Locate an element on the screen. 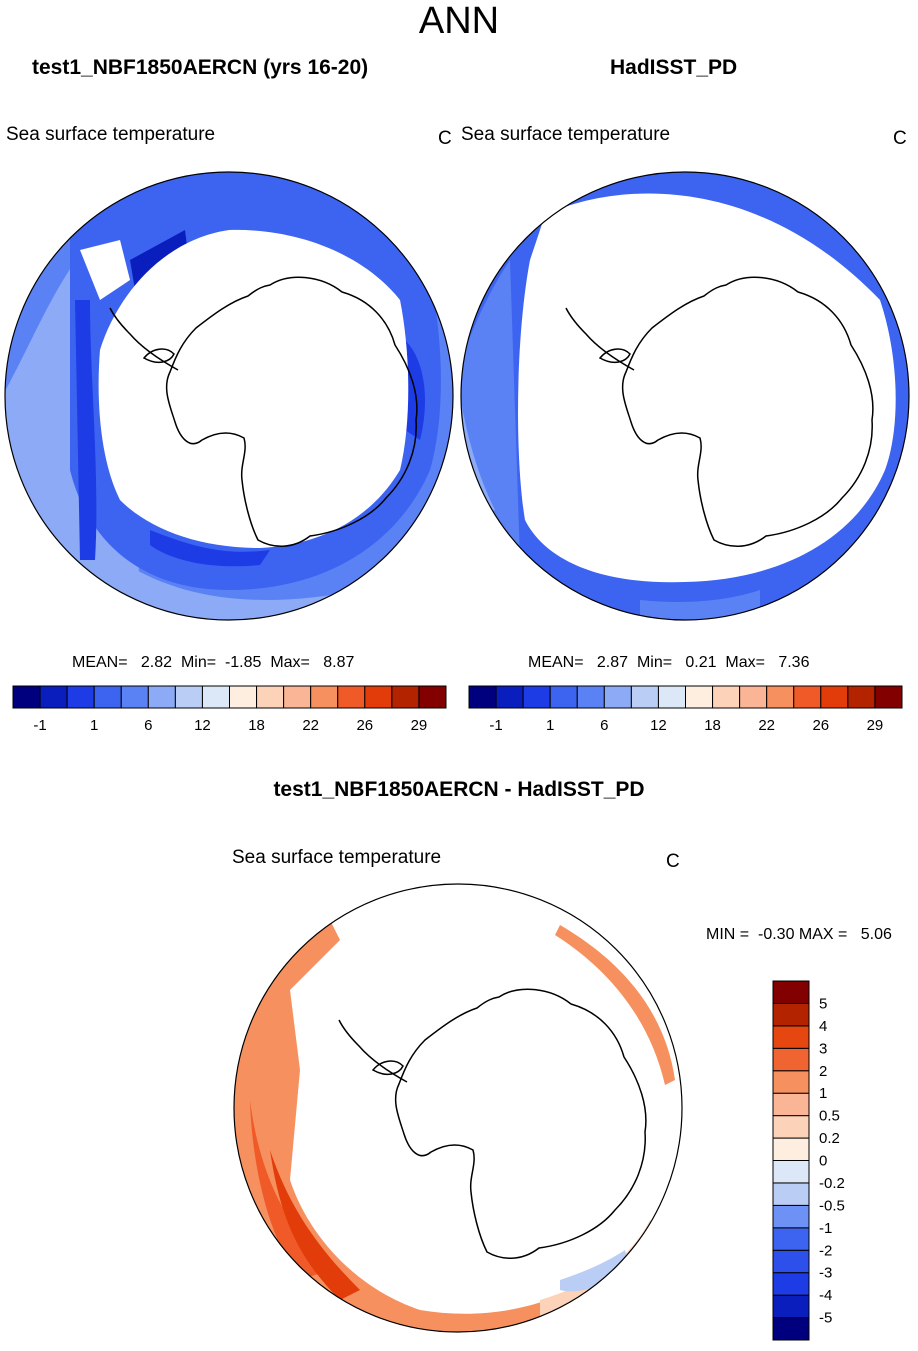 The height and width of the screenshot is (1351, 918). colorbar-tick-label: 4 is located at coordinates (823, 1026).